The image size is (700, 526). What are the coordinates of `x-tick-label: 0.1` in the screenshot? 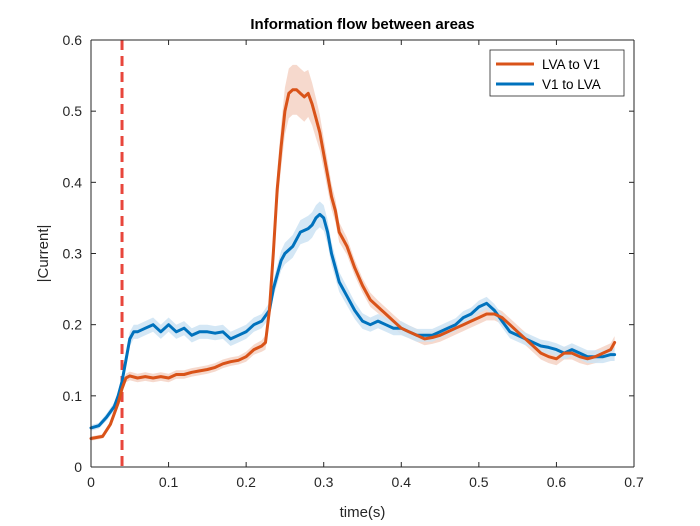 It's located at (169, 482).